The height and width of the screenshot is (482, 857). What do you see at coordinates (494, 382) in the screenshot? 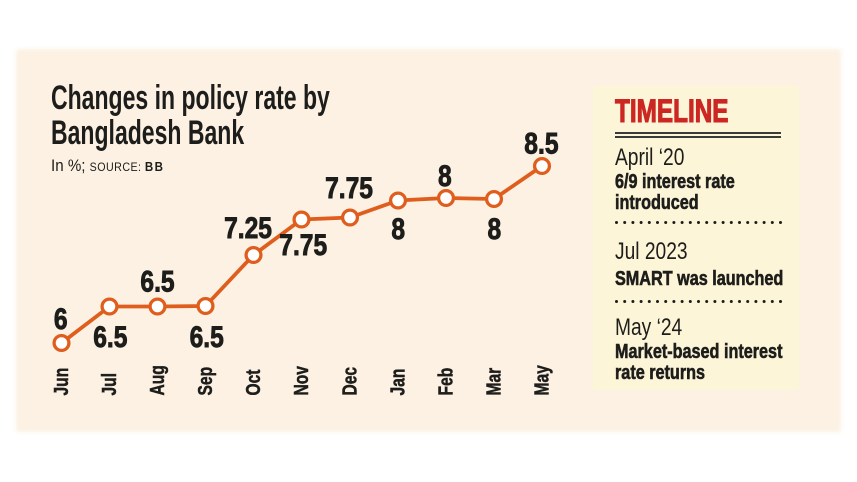
I see `svg-text: Mar` at bounding box center [494, 382].